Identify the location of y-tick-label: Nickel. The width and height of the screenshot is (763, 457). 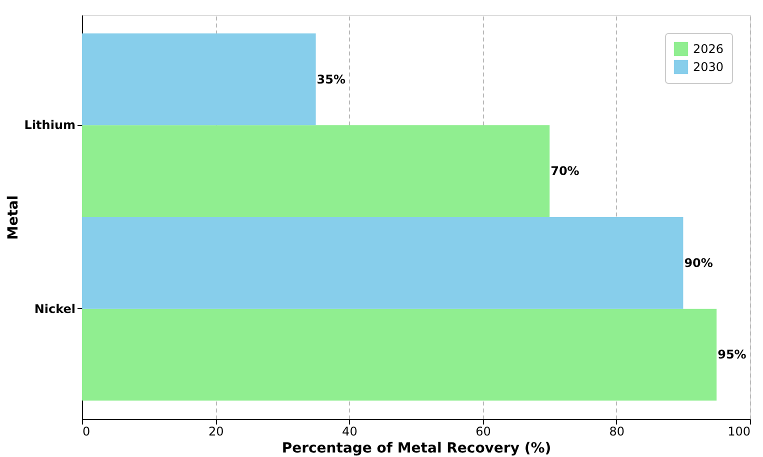
(55, 309).